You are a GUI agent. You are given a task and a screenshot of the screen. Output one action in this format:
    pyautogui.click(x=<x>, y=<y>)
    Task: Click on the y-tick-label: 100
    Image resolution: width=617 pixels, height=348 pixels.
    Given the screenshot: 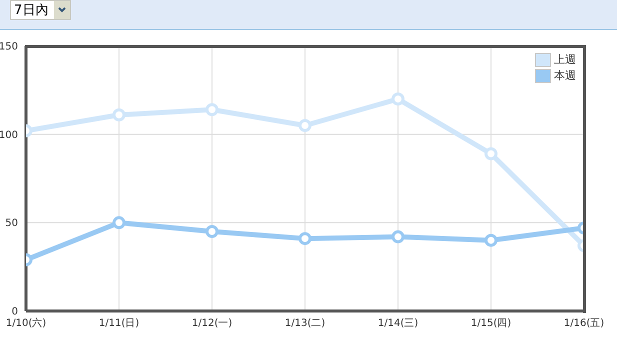 What is the action you would take?
    pyautogui.click(x=9, y=135)
    